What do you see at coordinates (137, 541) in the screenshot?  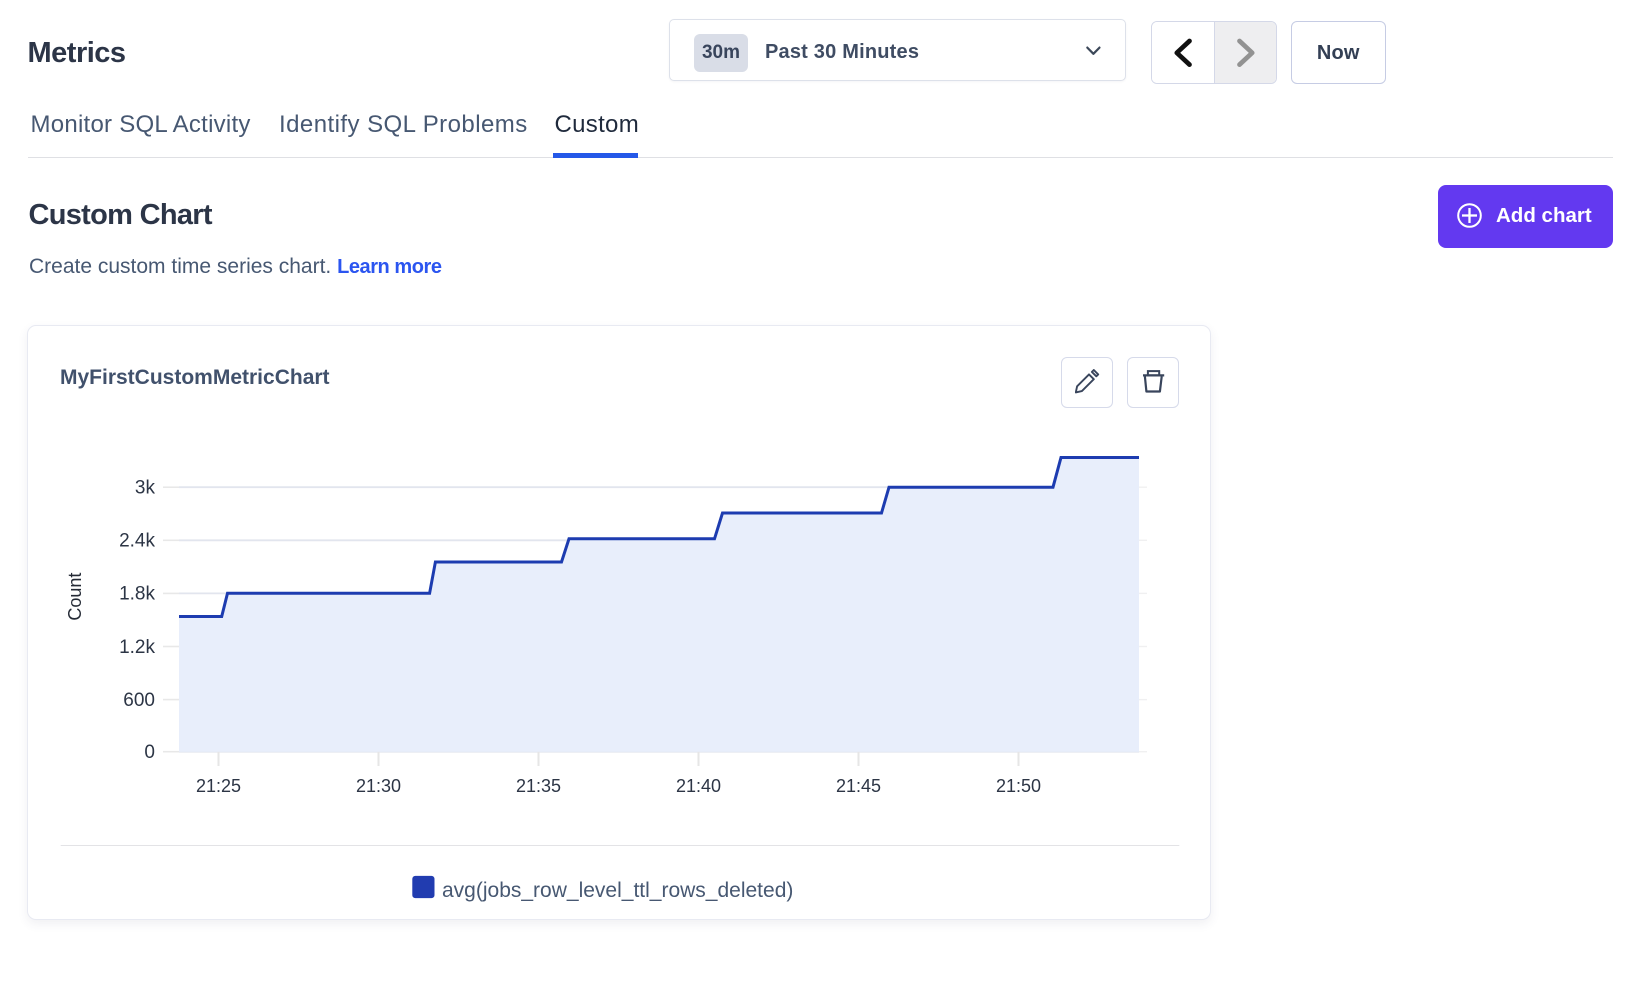 I see `svg-text: 2.4k` at bounding box center [137, 541].